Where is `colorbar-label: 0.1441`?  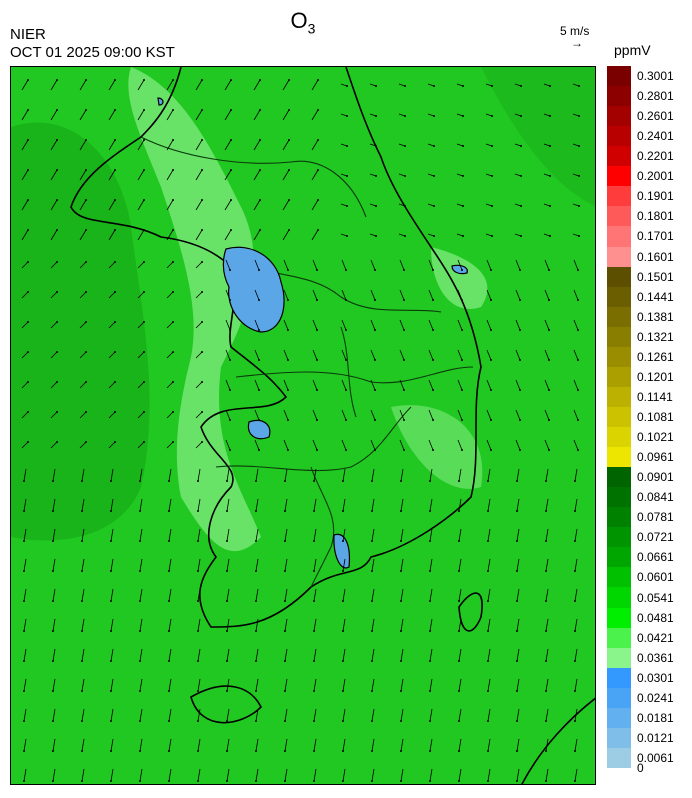 colorbar-label: 0.1441 is located at coordinates (655, 296).